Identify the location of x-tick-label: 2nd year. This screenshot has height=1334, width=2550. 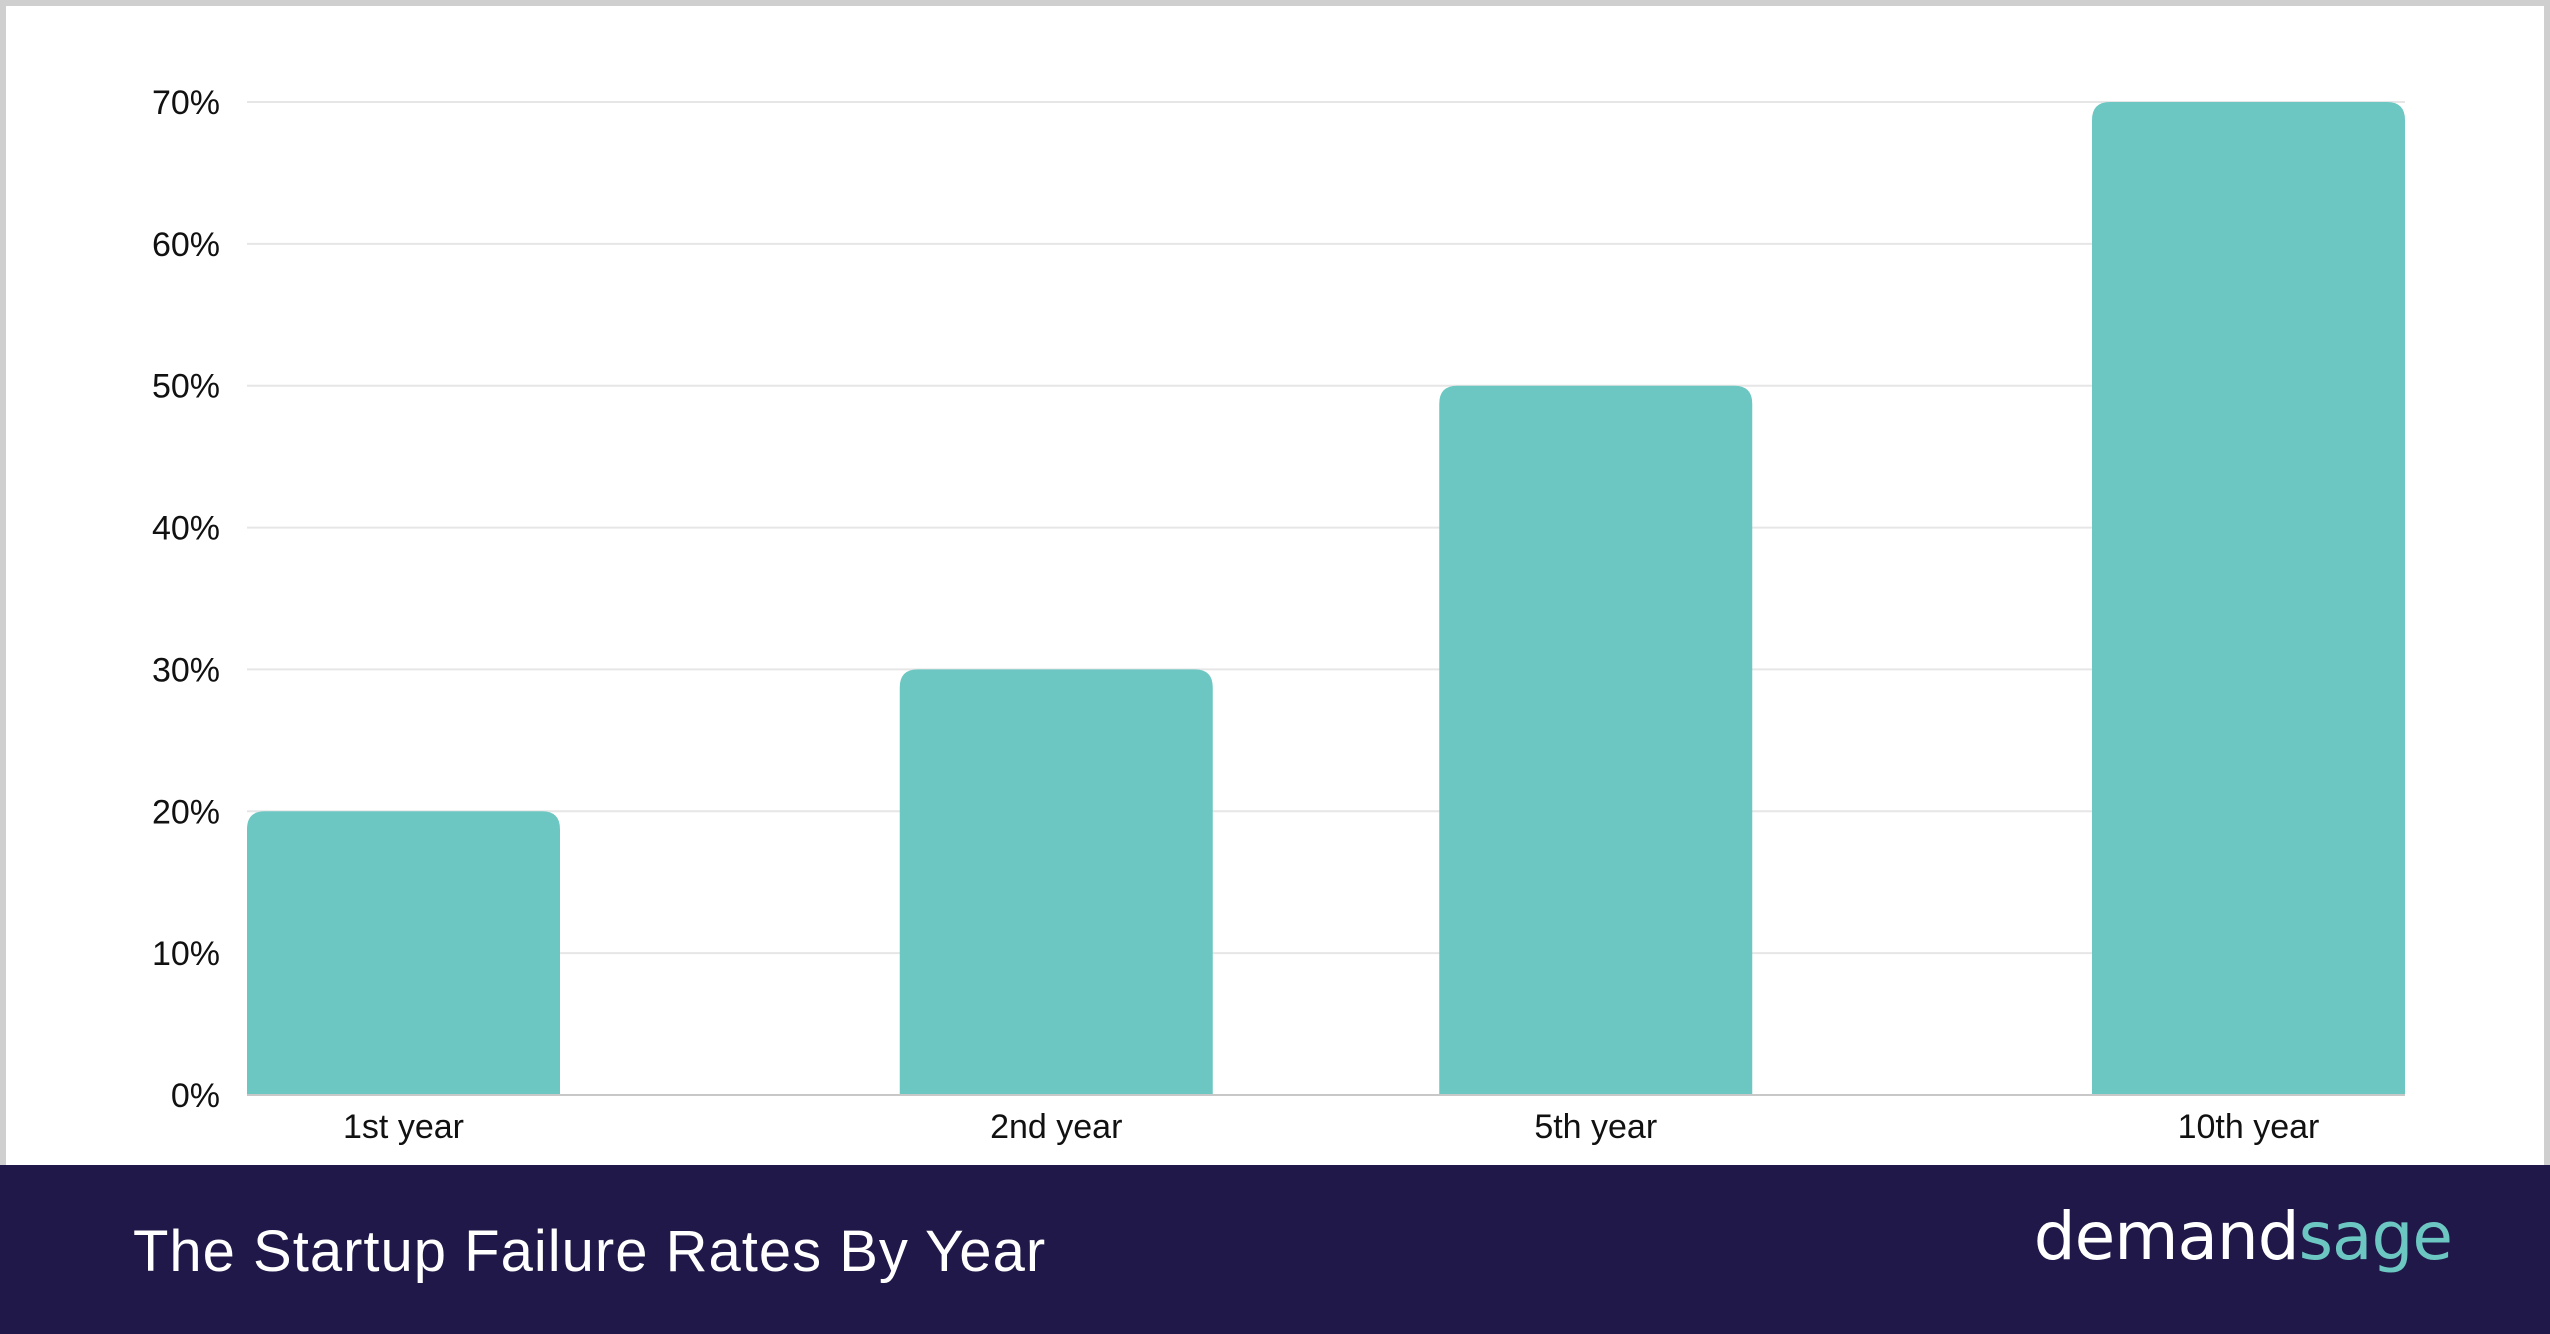
(1056, 1127).